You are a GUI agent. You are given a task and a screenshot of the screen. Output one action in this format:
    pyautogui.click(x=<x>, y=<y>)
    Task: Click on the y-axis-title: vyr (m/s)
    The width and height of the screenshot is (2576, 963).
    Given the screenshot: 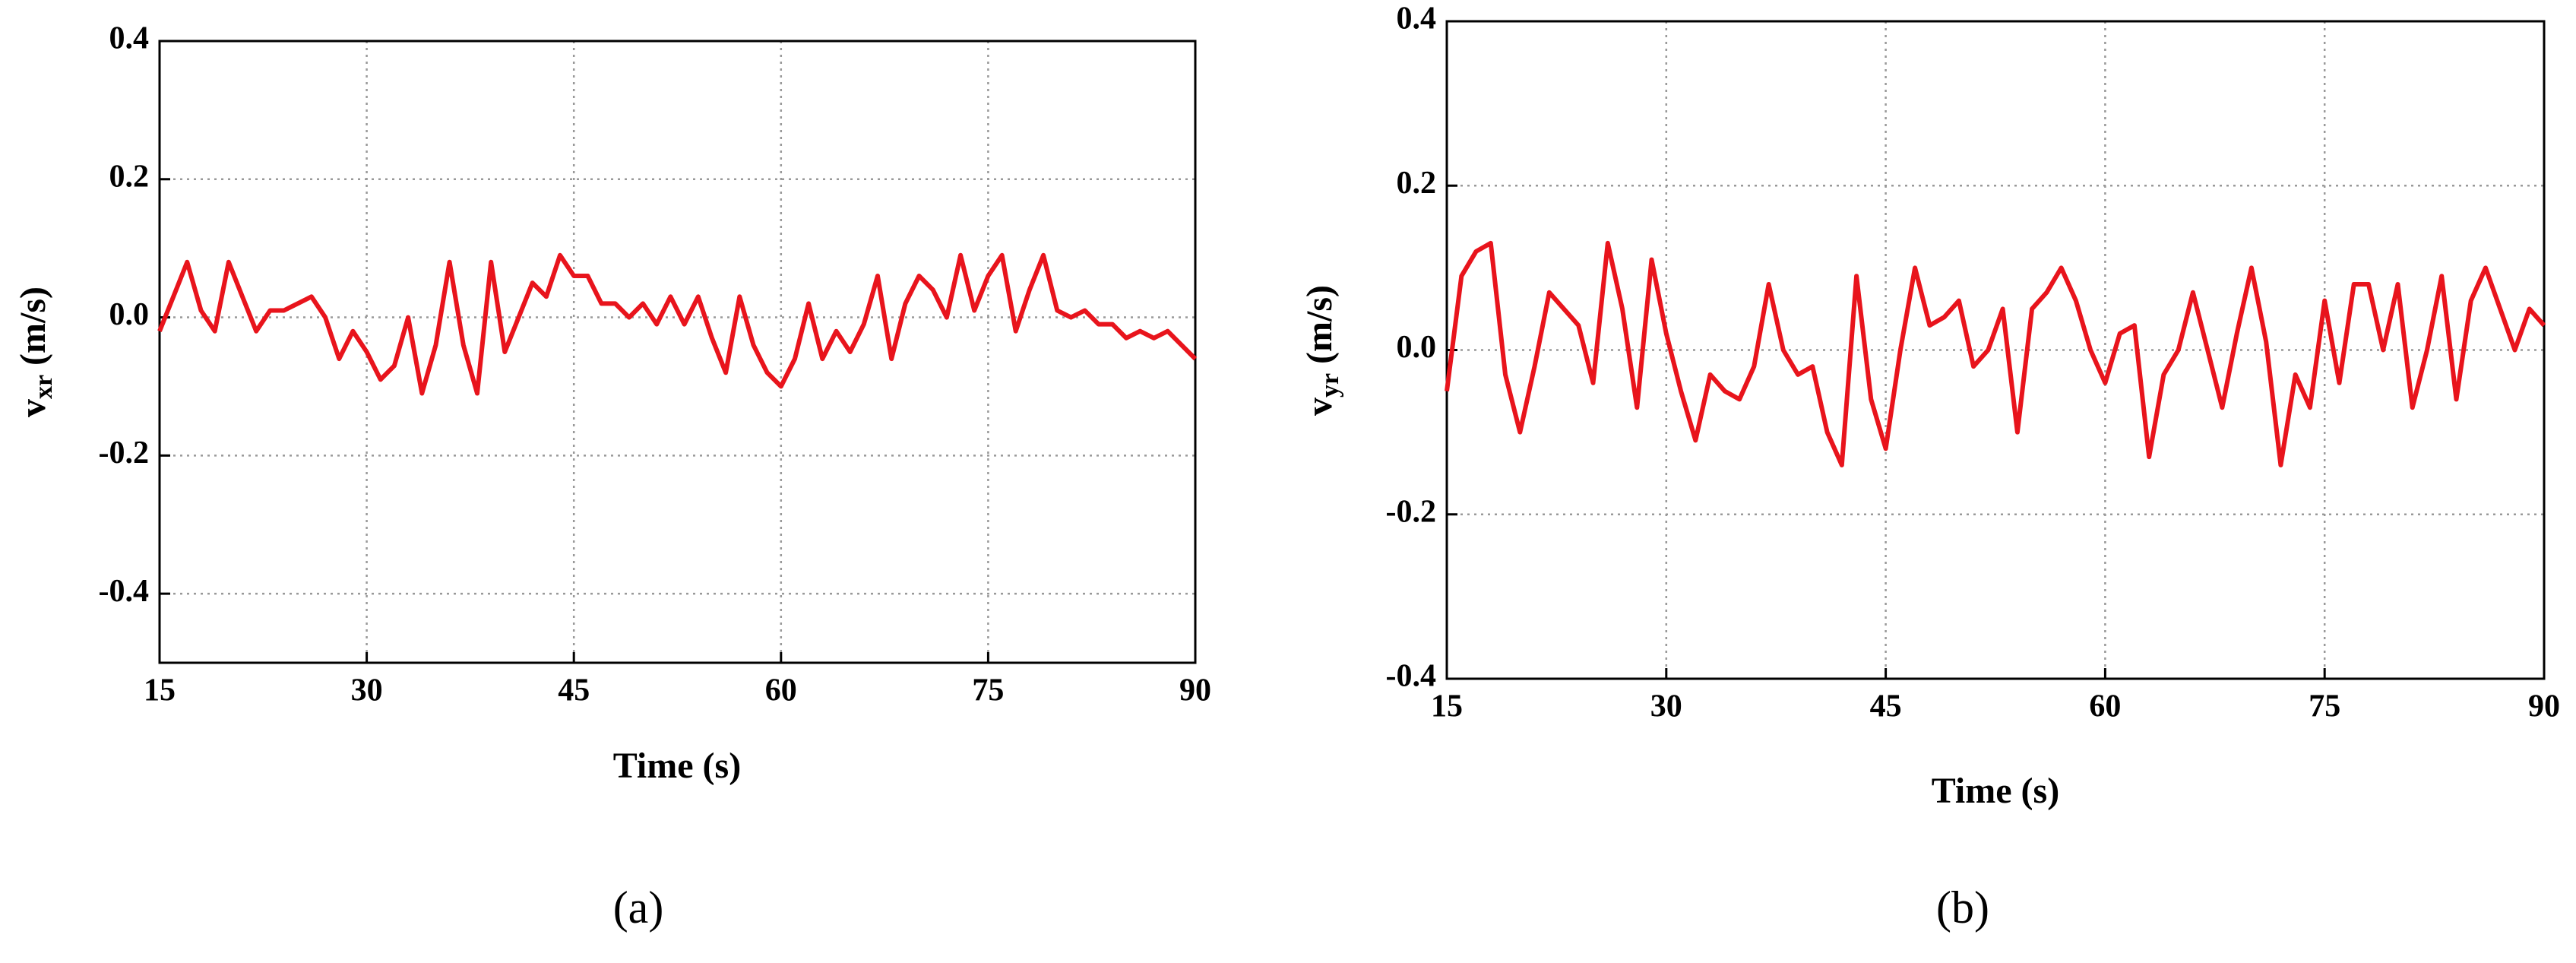 What is the action you would take?
    pyautogui.click(x=1321, y=350)
    